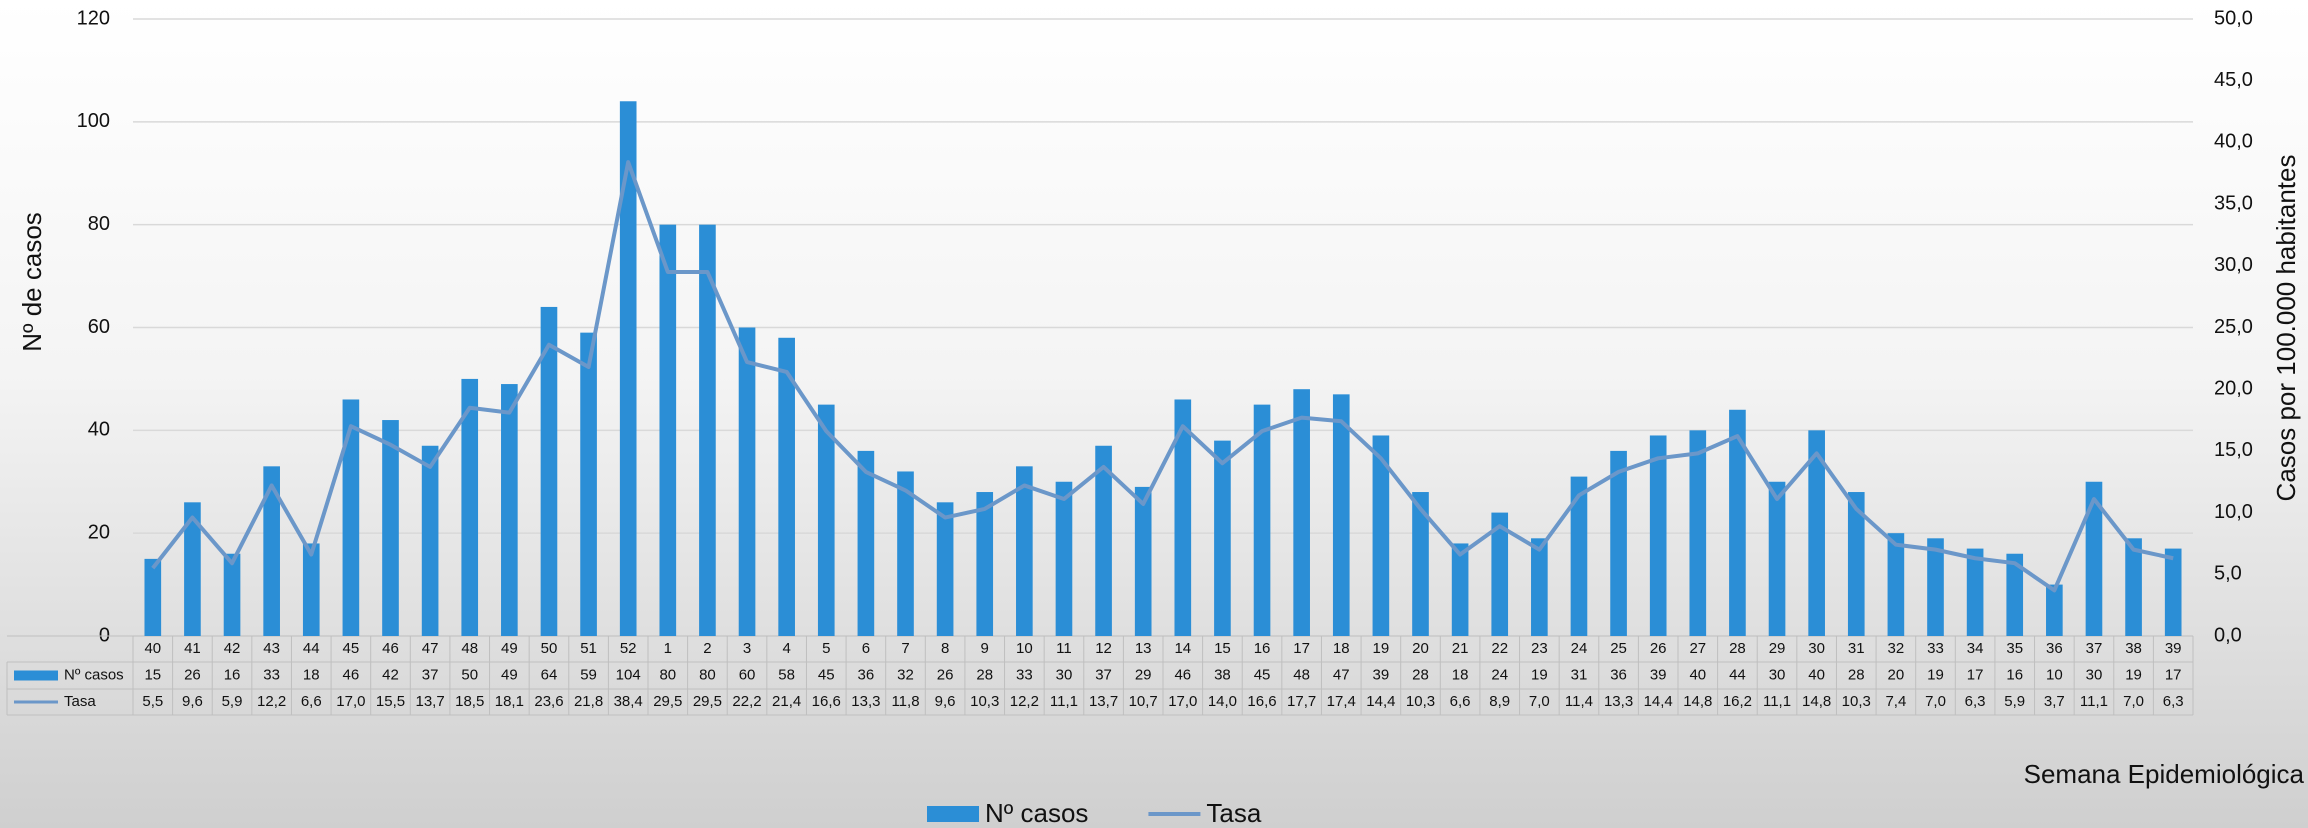  Describe the element at coordinates (786, 674) in the screenshot. I see `table-value: 58` at that location.